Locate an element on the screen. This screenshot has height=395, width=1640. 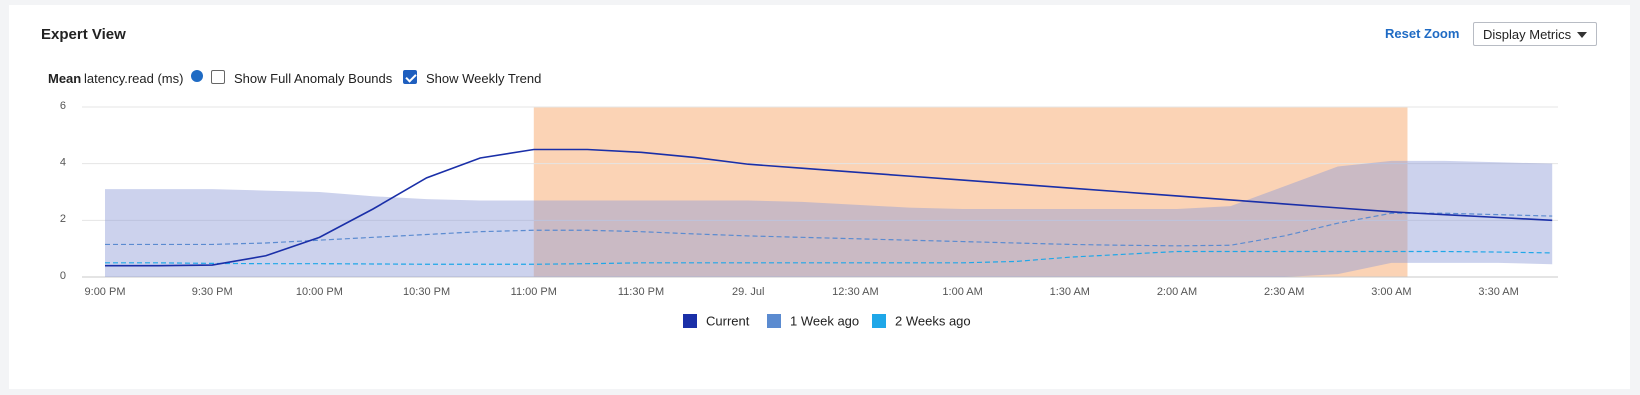
metric-label: latency.read (ms) is located at coordinates (134, 78).